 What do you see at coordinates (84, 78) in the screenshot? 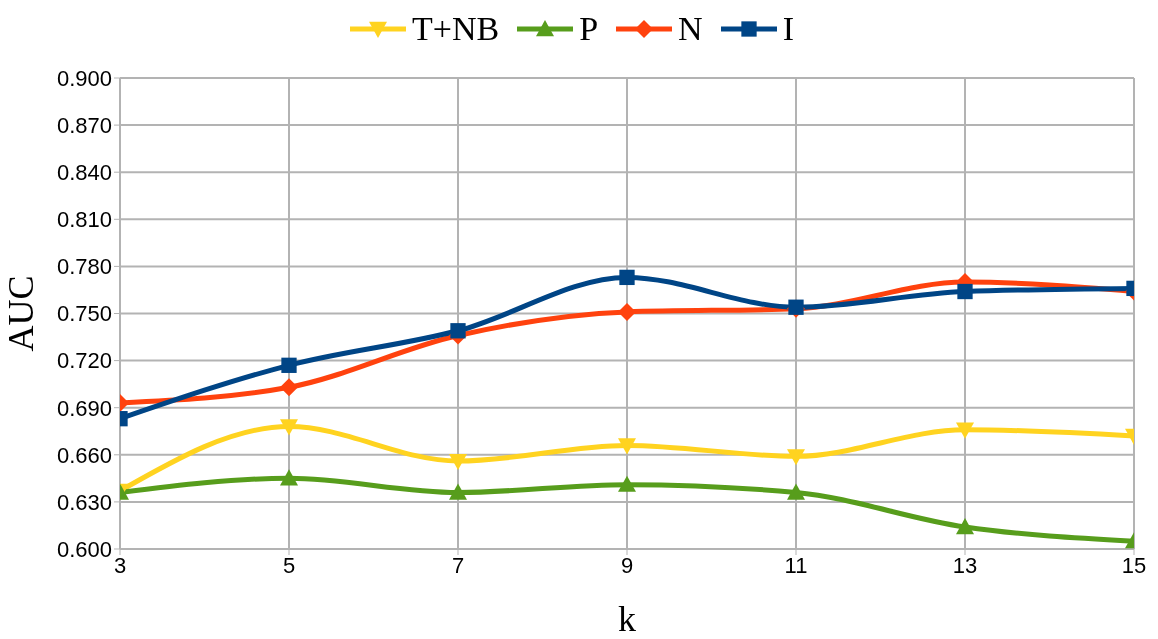
I see `y-tick-label: 0.900` at bounding box center [84, 78].